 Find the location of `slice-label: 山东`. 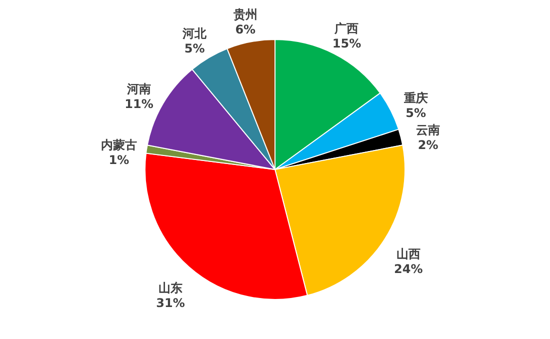

slice-label: 山东 is located at coordinates (170, 288).